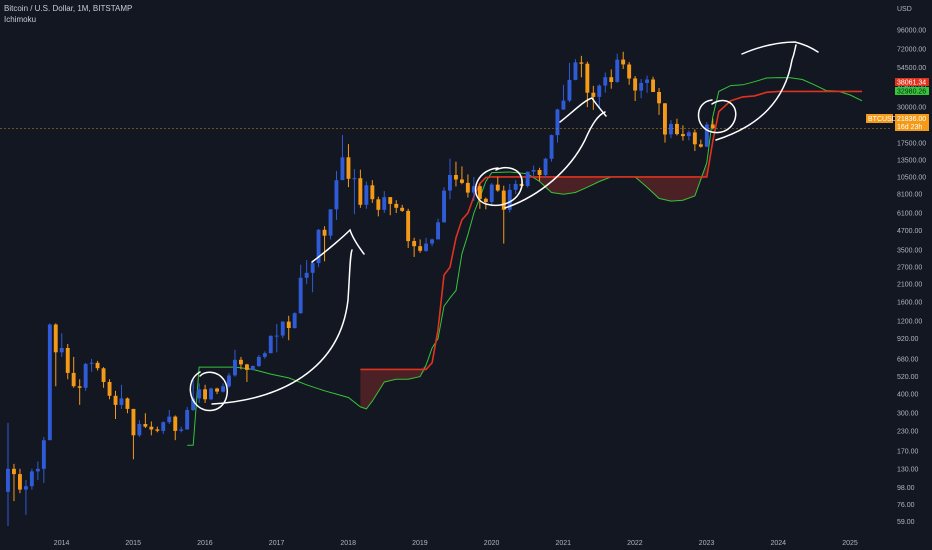 The width and height of the screenshot is (932, 550). Describe the element at coordinates (911, 50) in the screenshot. I see `price-tick-label: 72000.00` at that location.